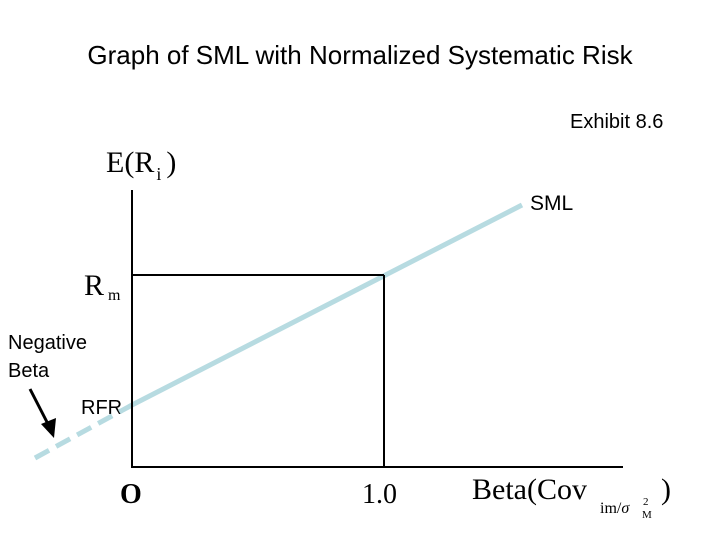 This screenshot has width=720, height=540. What do you see at coordinates (102, 408) in the screenshot?
I see `rfr-label: RFR` at bounding box center [102, 408].